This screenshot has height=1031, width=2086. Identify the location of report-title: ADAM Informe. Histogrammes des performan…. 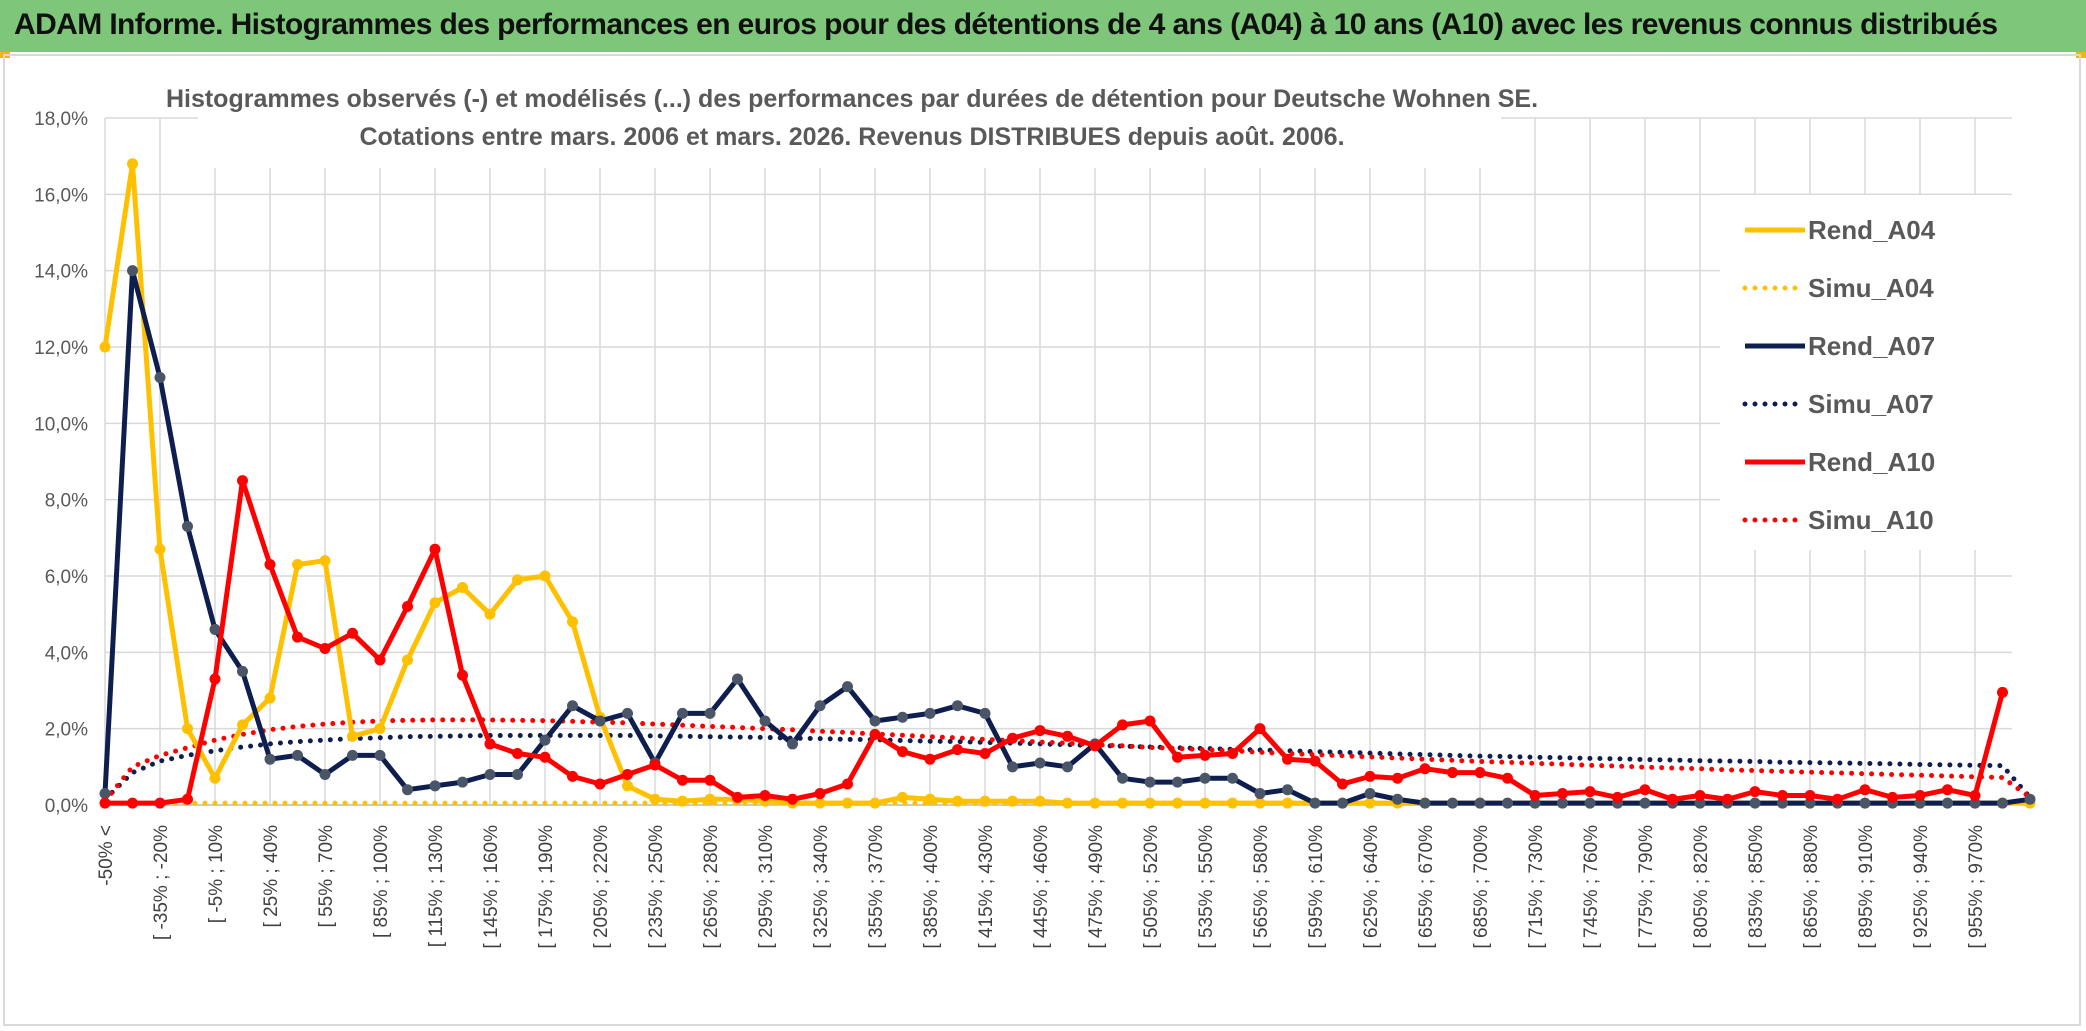
(1006, 24).